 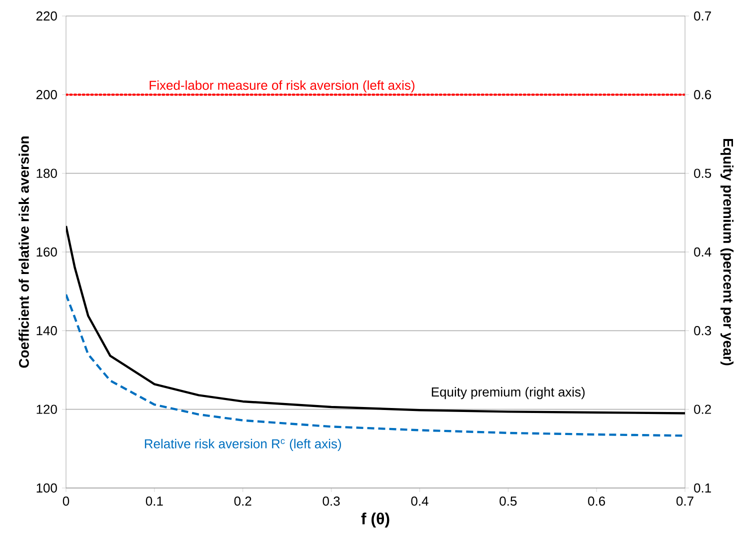 I want to click on y-tick-label: 100, so click(x=46, y=488).